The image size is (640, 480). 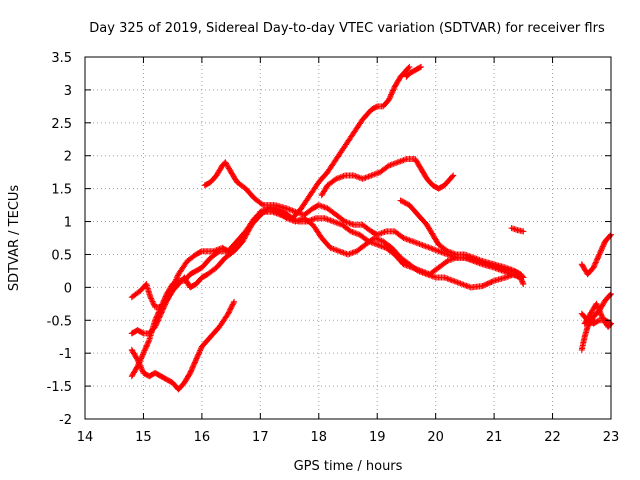 What do you see at coordinates (435, 437) in the screenshot?
I see `x-tick-label: 20` at bounding box center [435, 437].